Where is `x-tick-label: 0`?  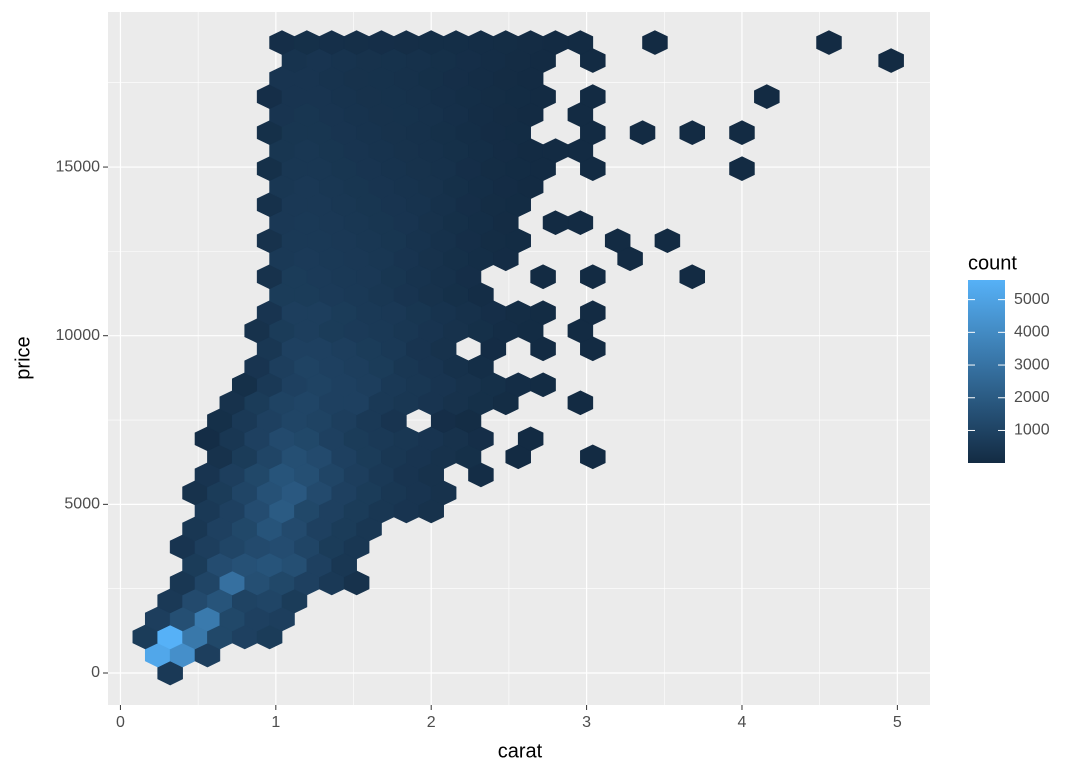
x-tick-label: 0 is located at coordinates (120, 722).